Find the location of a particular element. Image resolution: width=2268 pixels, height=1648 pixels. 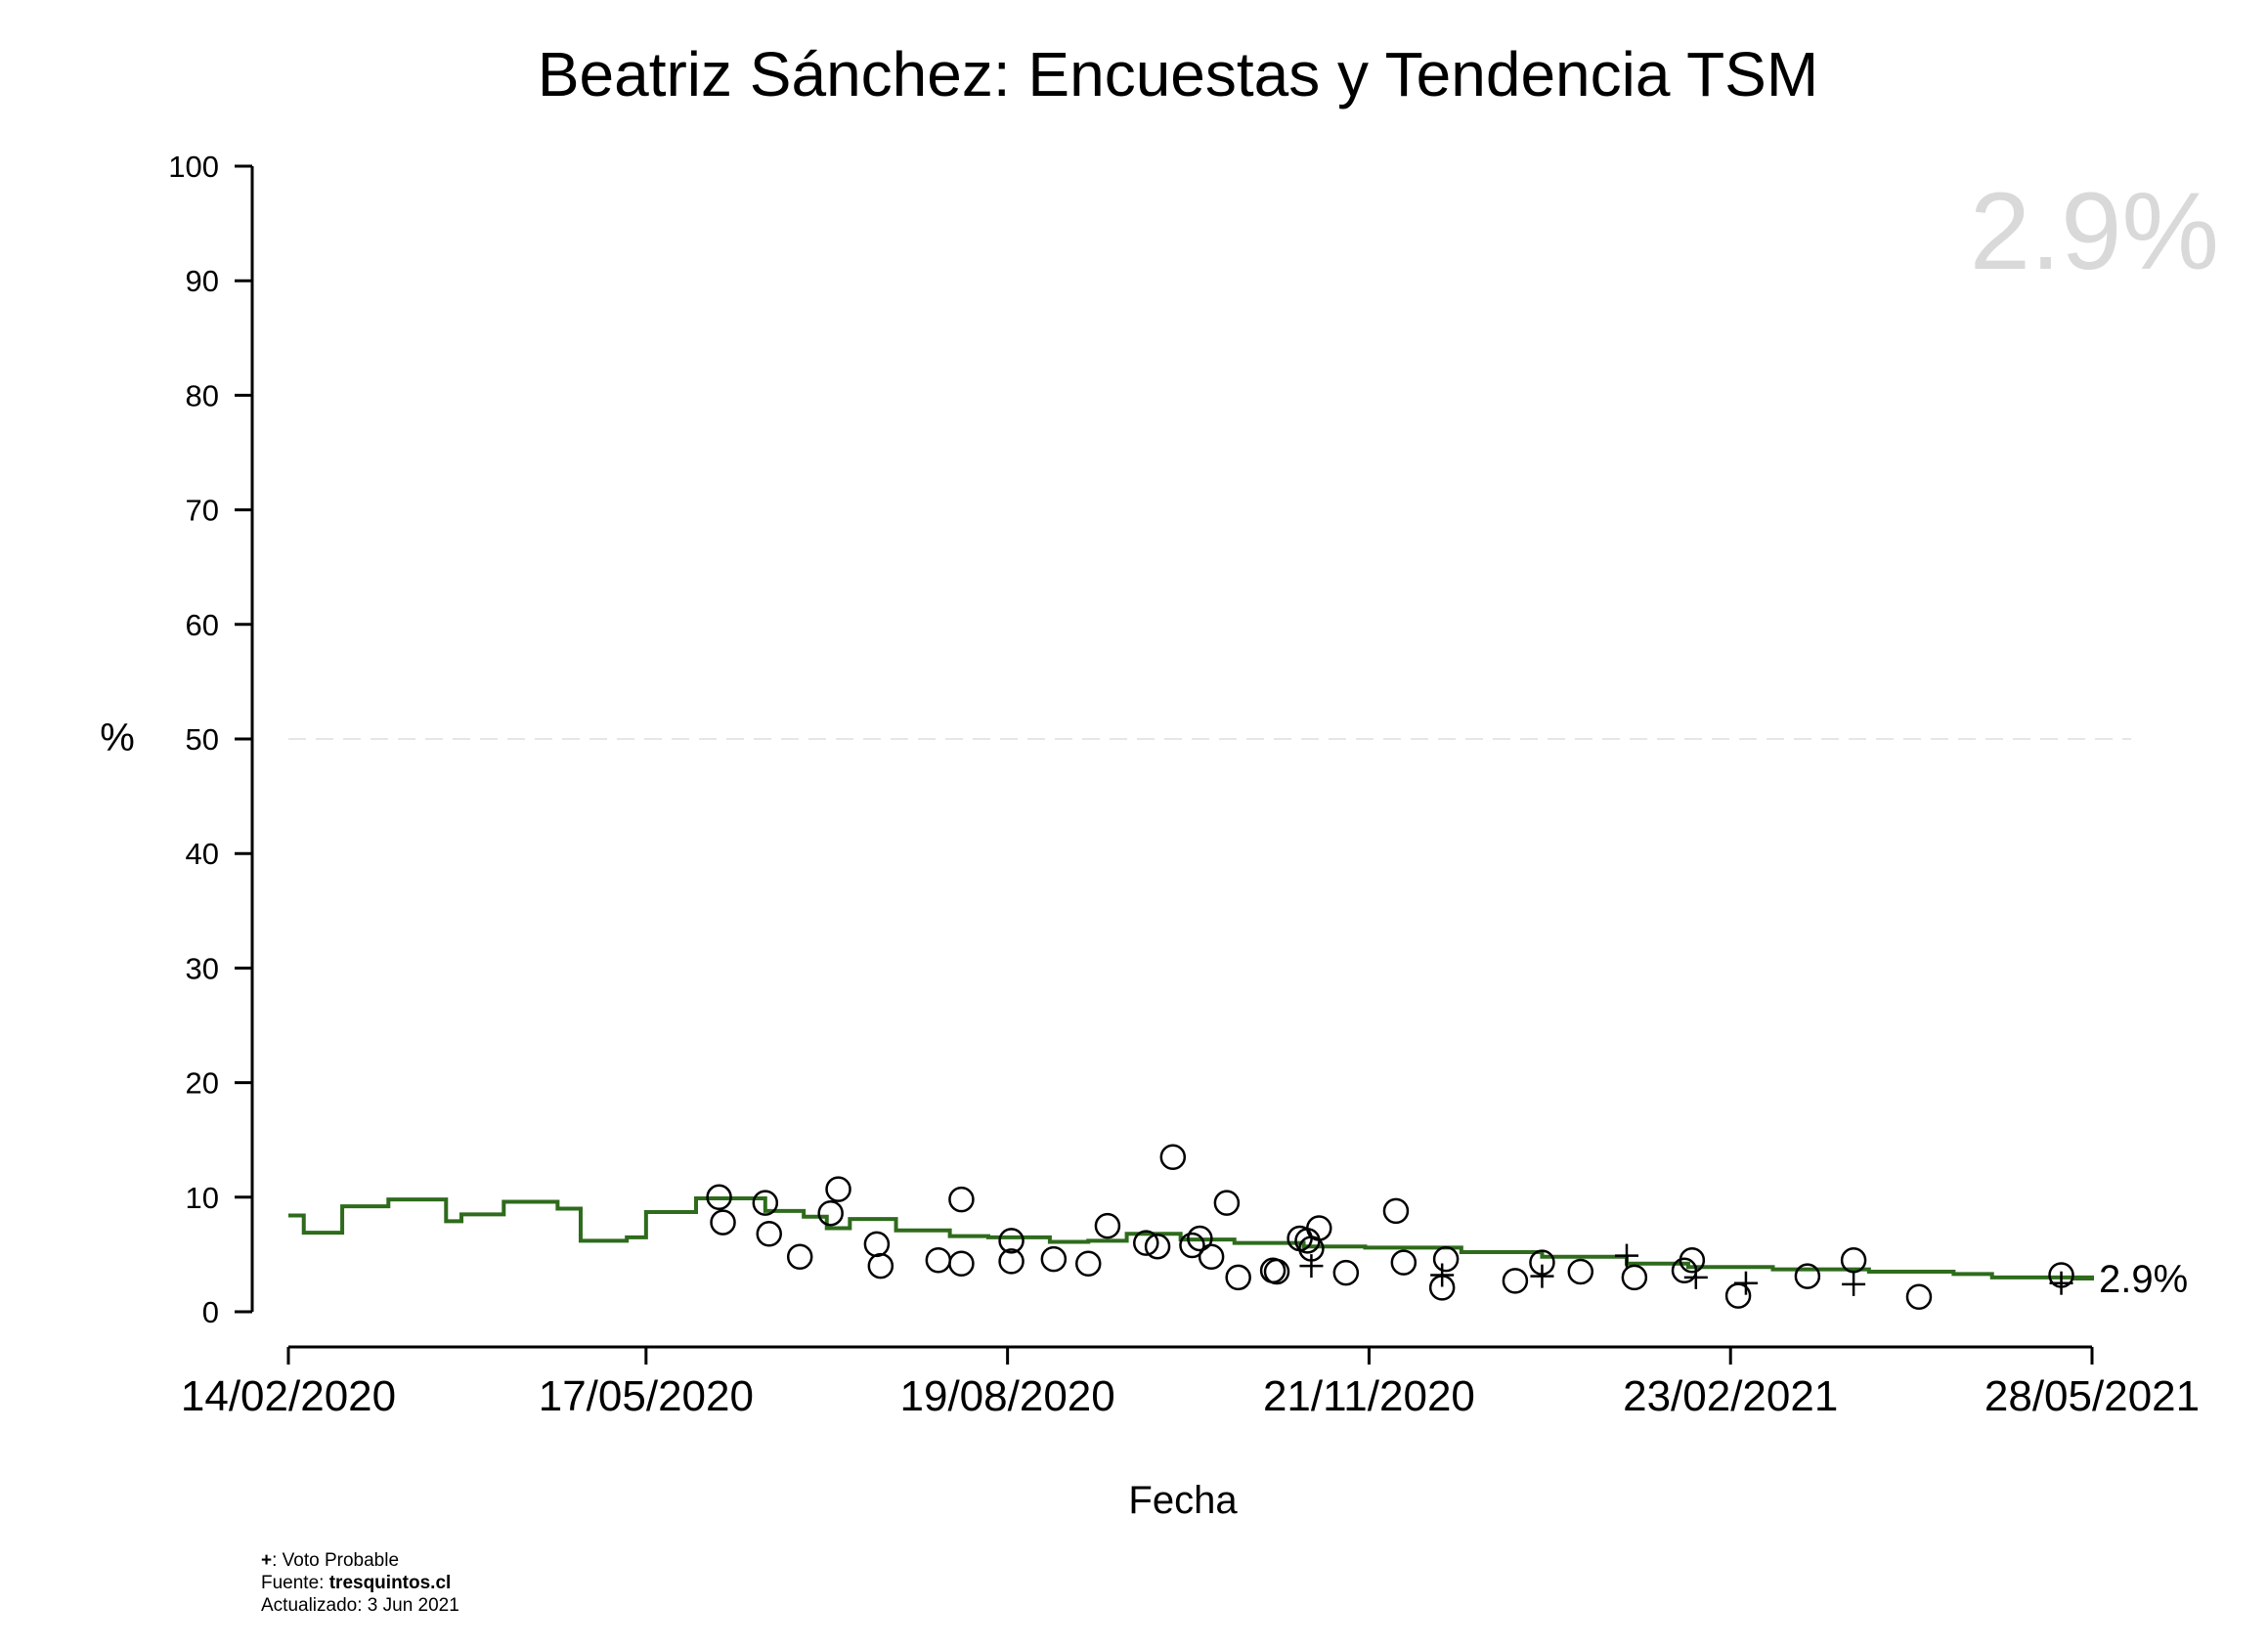

x-tick-label: 21/11/2020 is located at coordinates (1369, 1396).